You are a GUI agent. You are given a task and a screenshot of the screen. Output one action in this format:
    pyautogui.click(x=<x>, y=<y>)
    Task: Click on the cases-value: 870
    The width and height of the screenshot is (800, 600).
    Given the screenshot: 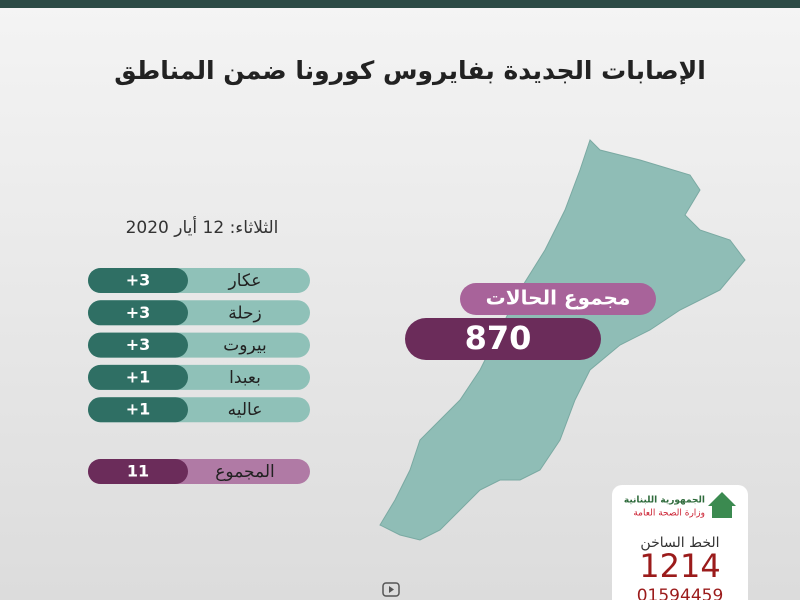 What is the action you would take?
    pyautogui.click(x=498, y=338)
    